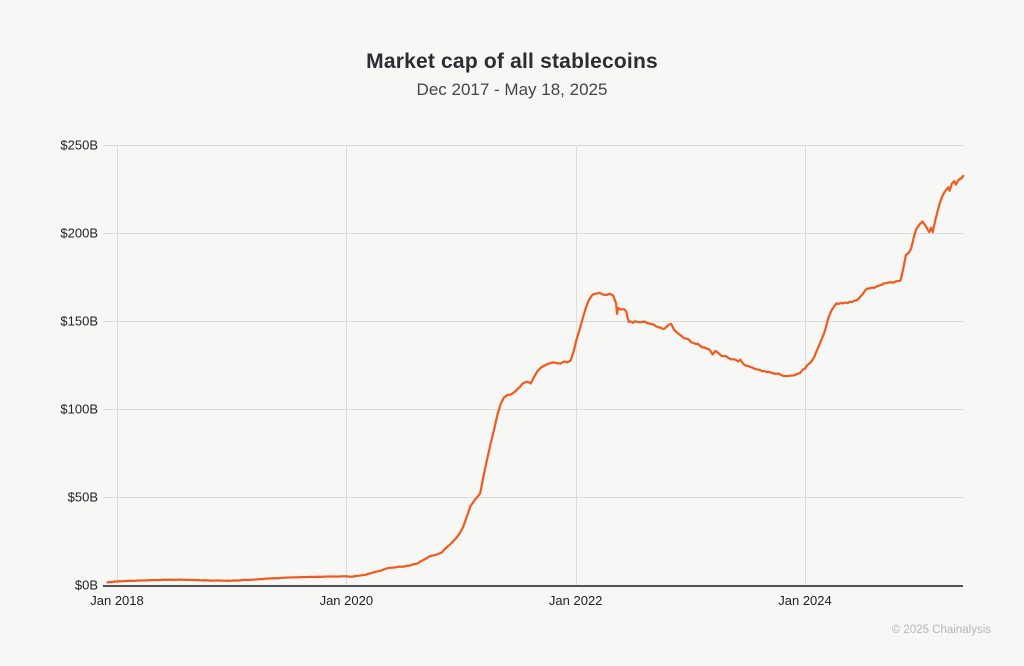  I want to click on x-axis-tick-label: Jan 2024, so click(805, 600).